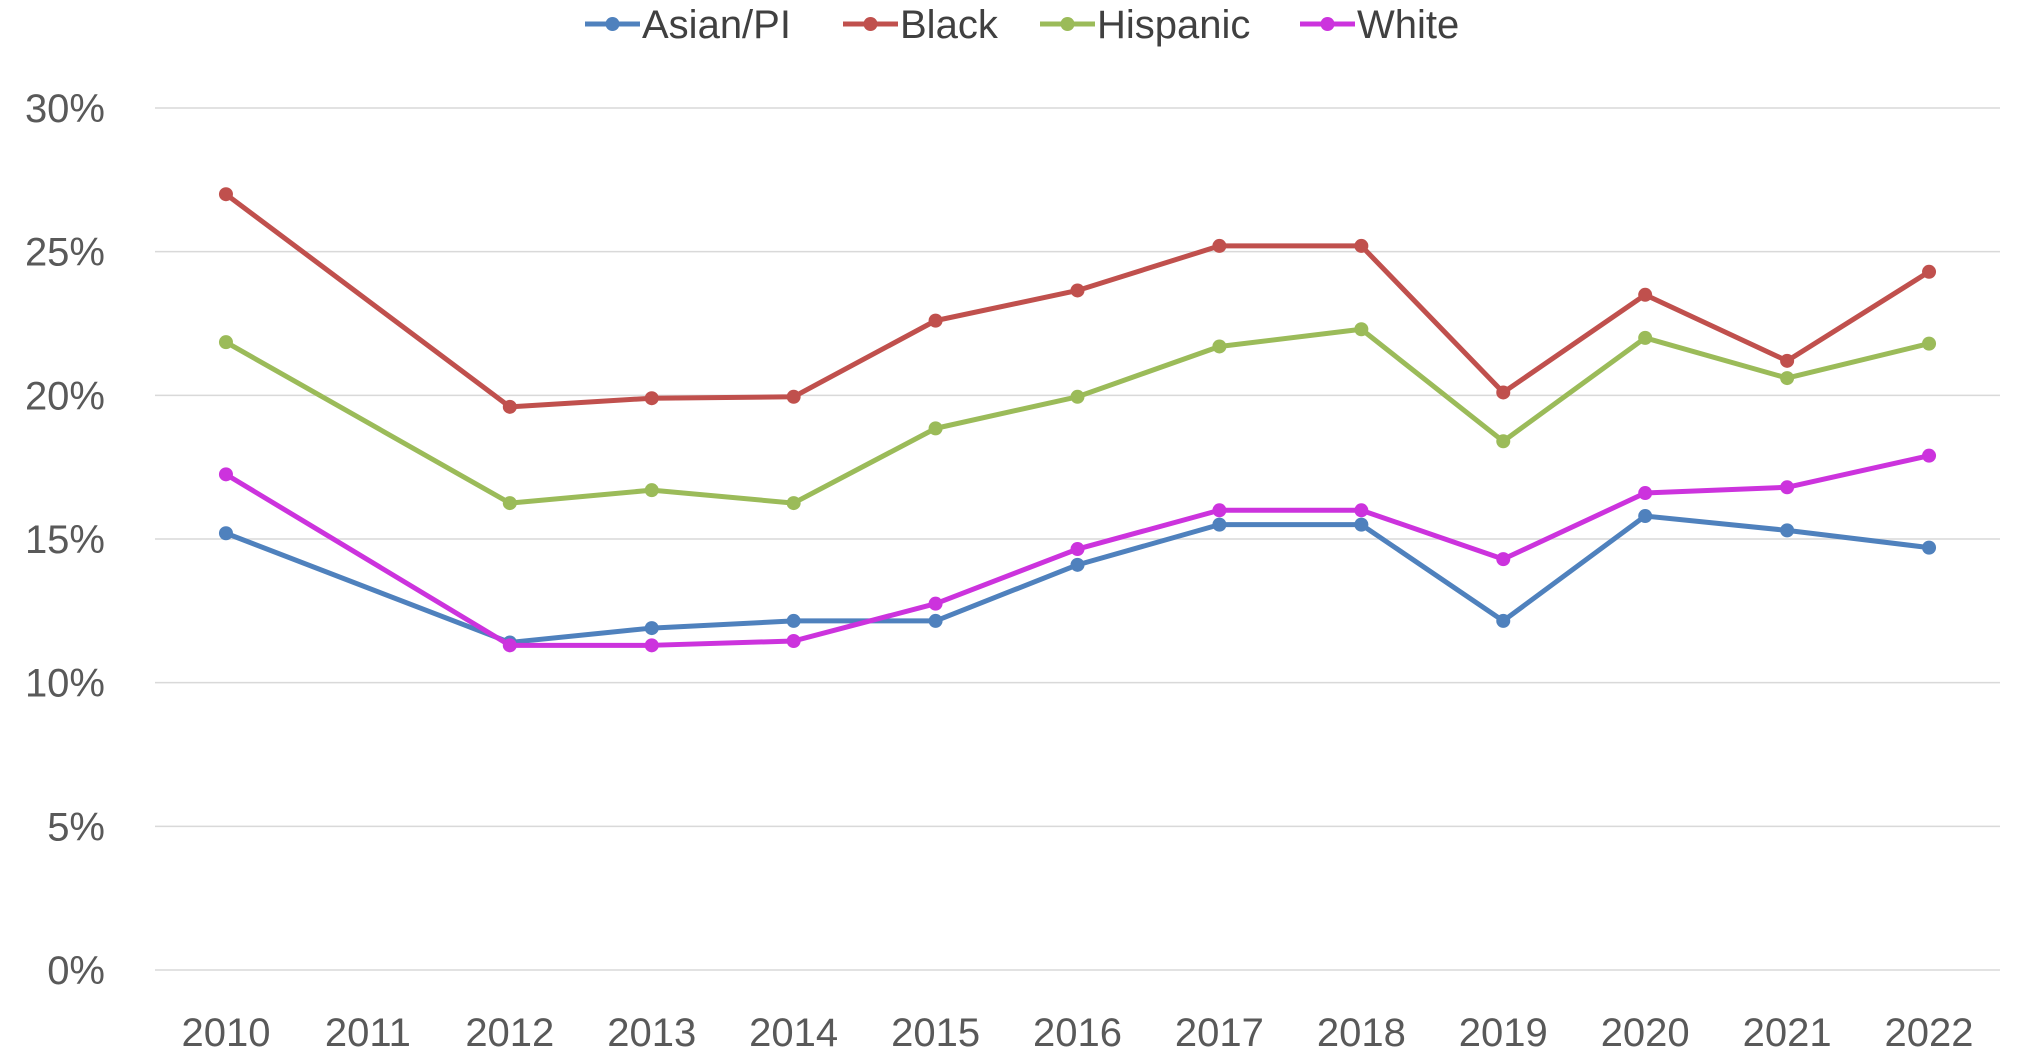 Image resolution: width=2025 pixels, height=1051 pixels. I want to click on legend-item: White, so click(1379, 25).